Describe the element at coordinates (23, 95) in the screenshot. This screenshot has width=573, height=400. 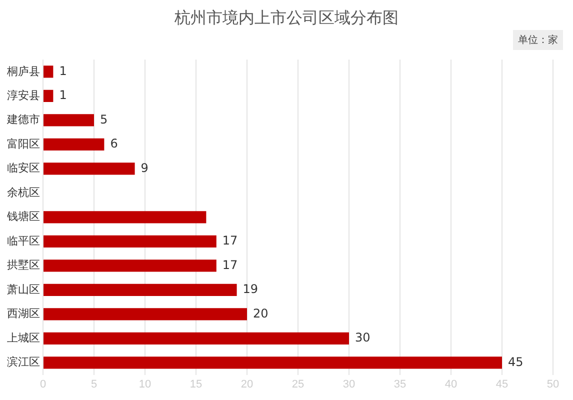
I see `y-tick-label: 淳安县` at that location.